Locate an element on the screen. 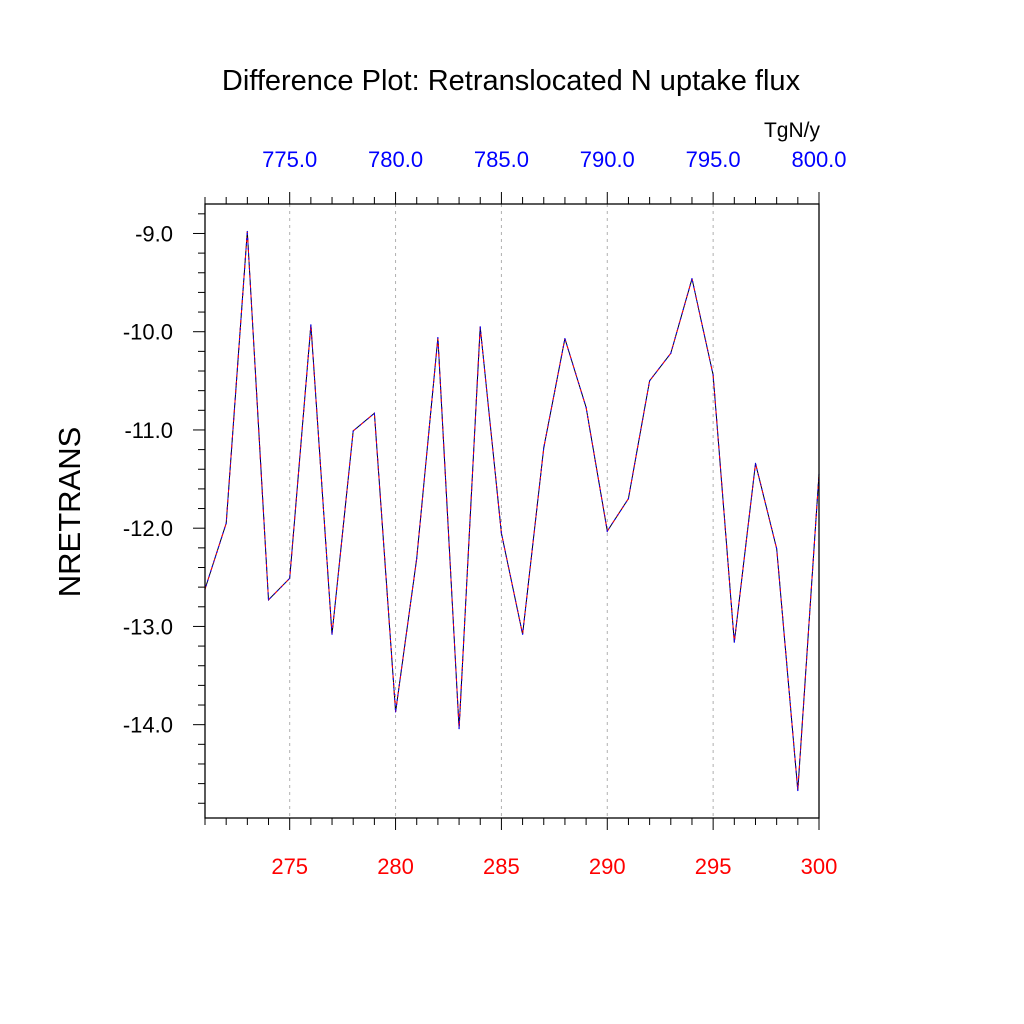 The width and height of the screenshot is (1024, 1024). x-tick-label: 280 is located at coordinates (395, 866).